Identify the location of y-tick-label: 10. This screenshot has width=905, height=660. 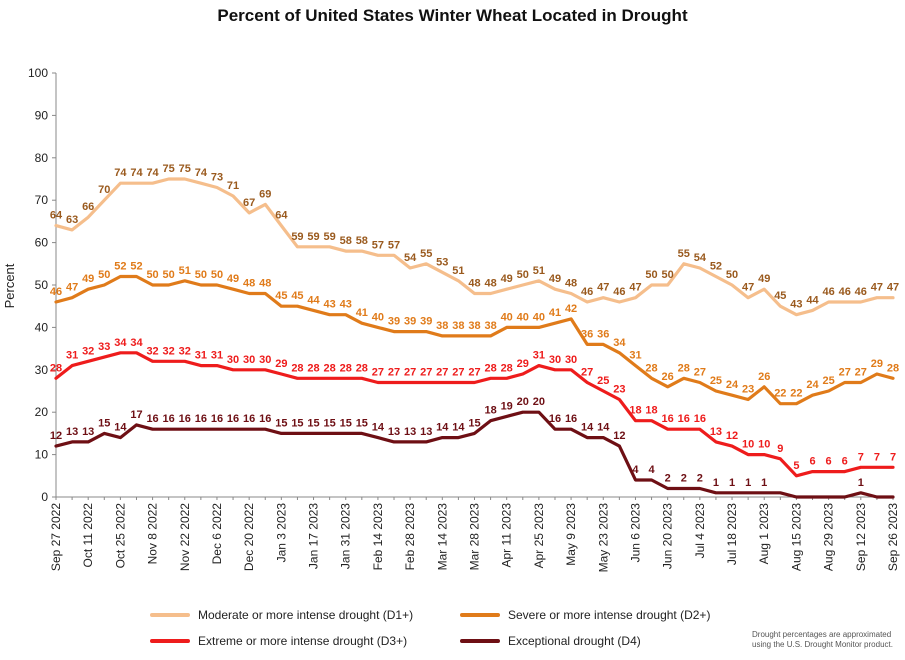
(42, 455).